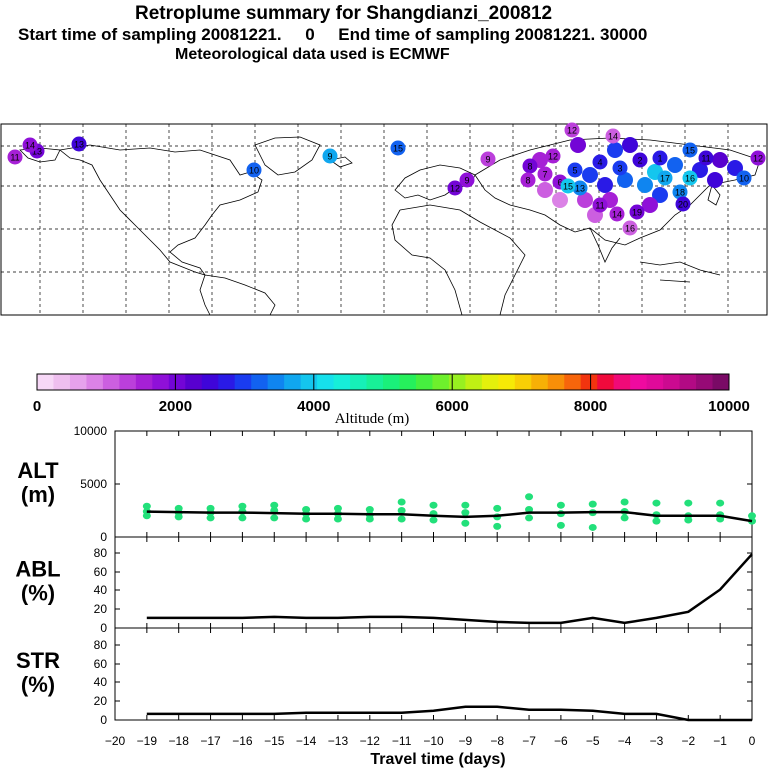  I want to click on panel-ylabel-unit: (m), so click(38, 494).